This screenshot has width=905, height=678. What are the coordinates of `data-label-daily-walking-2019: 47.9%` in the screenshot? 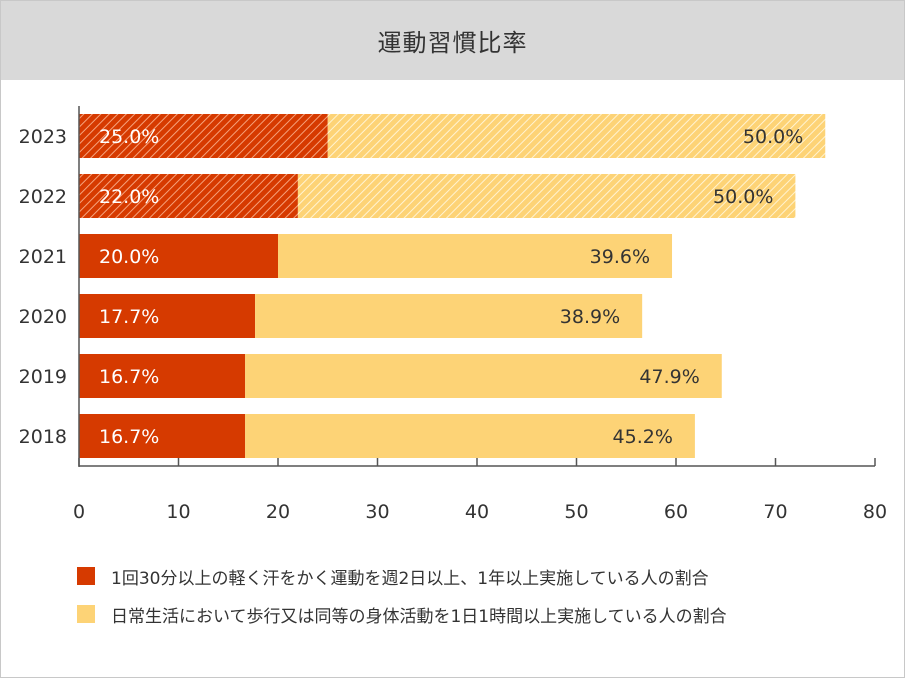 It's located at (669, 377).